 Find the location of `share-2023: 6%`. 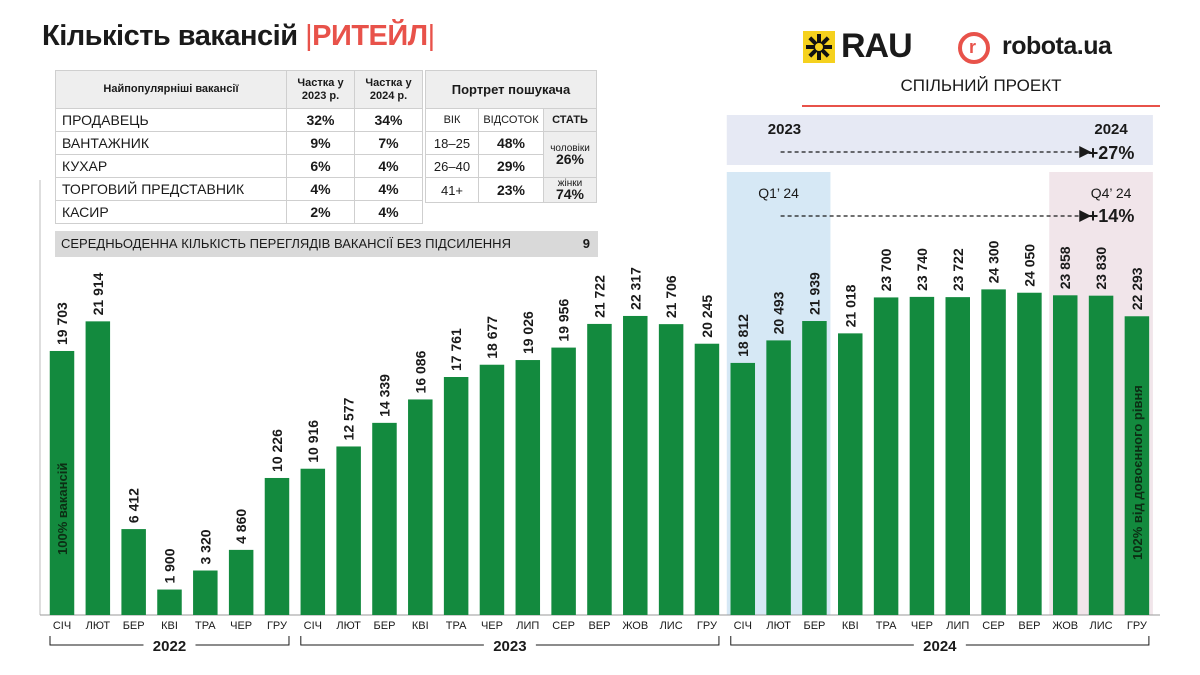

share-2023: 6% is located at coordinates (320, 166).